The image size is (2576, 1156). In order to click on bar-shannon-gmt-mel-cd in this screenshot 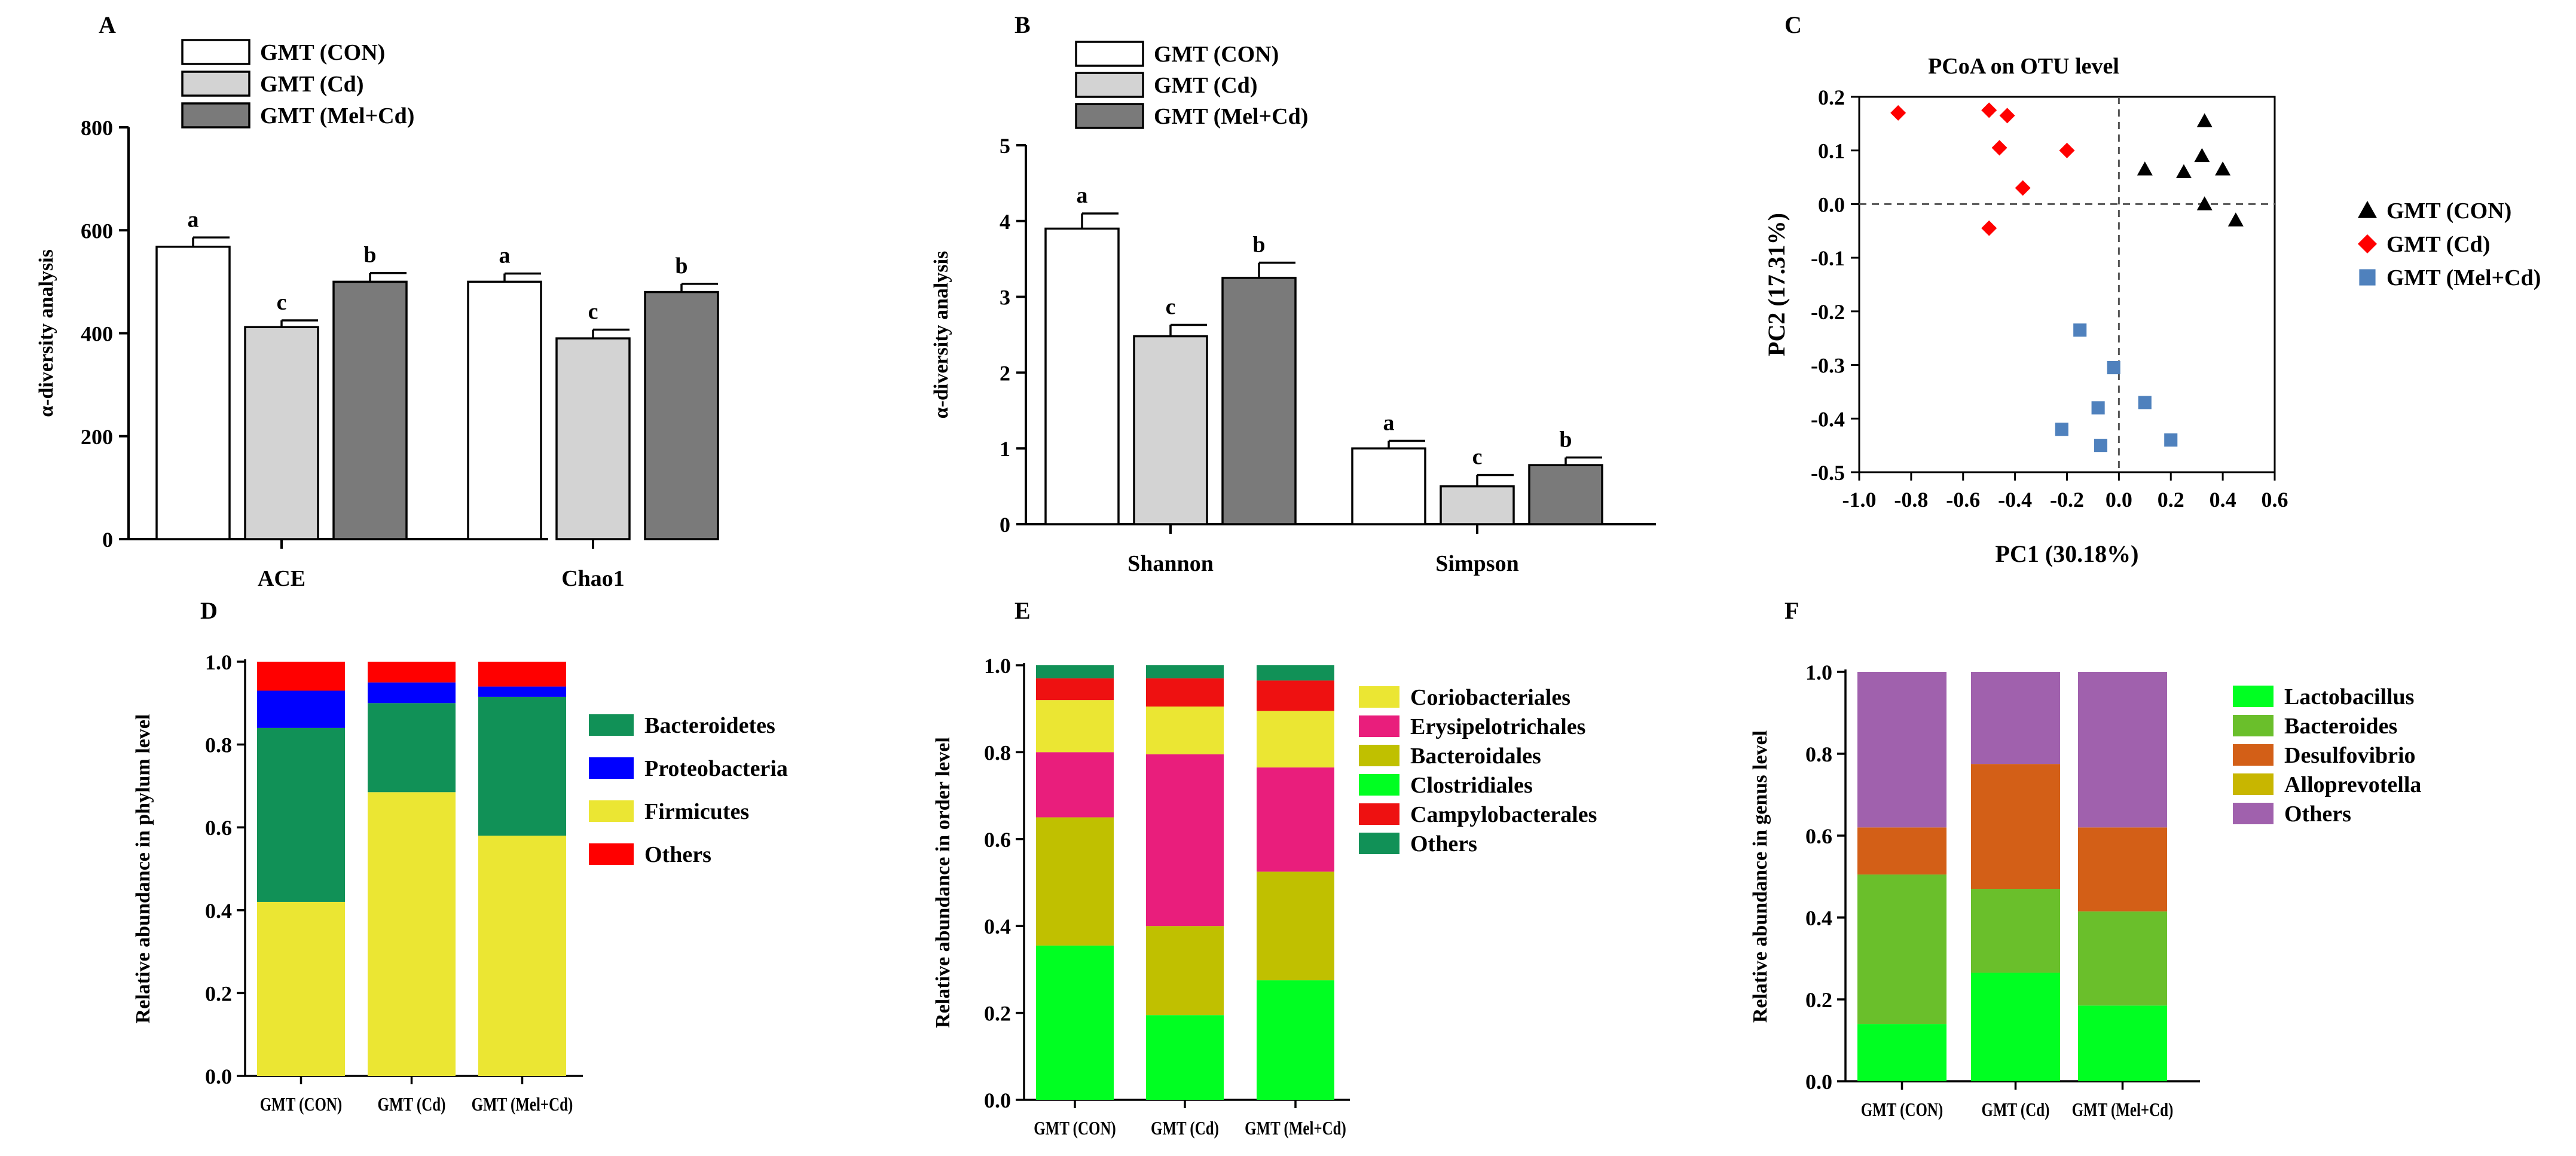, I will do `click(1259, 401)`.